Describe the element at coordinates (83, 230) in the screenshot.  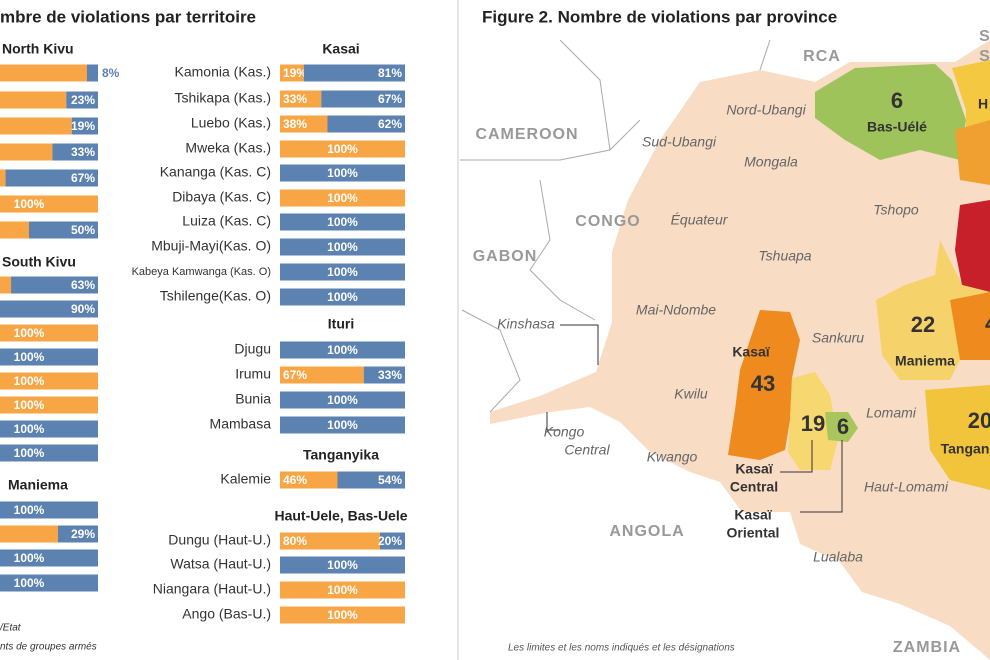
I see `value-label: 50%` at that location.